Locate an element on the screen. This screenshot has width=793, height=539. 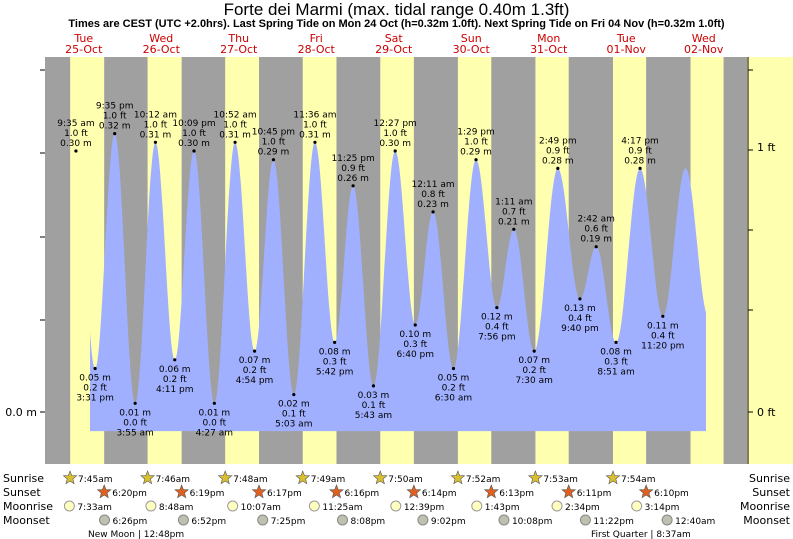
left-axis-label: 0.0 m is located at coordinates (21, 412).